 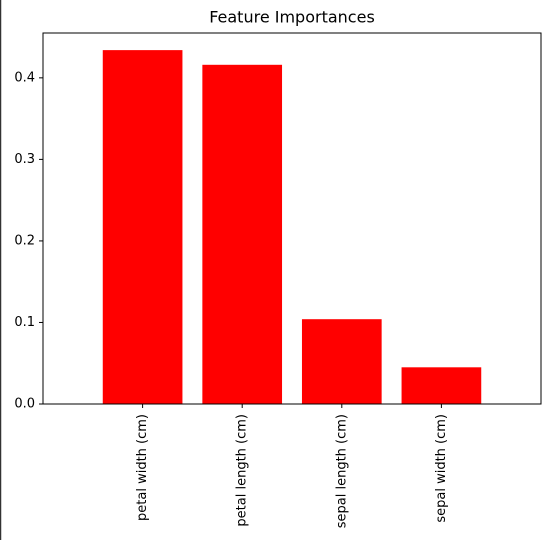 I want to click on y-tick-label: 0.2, so click(x=24, y=240).